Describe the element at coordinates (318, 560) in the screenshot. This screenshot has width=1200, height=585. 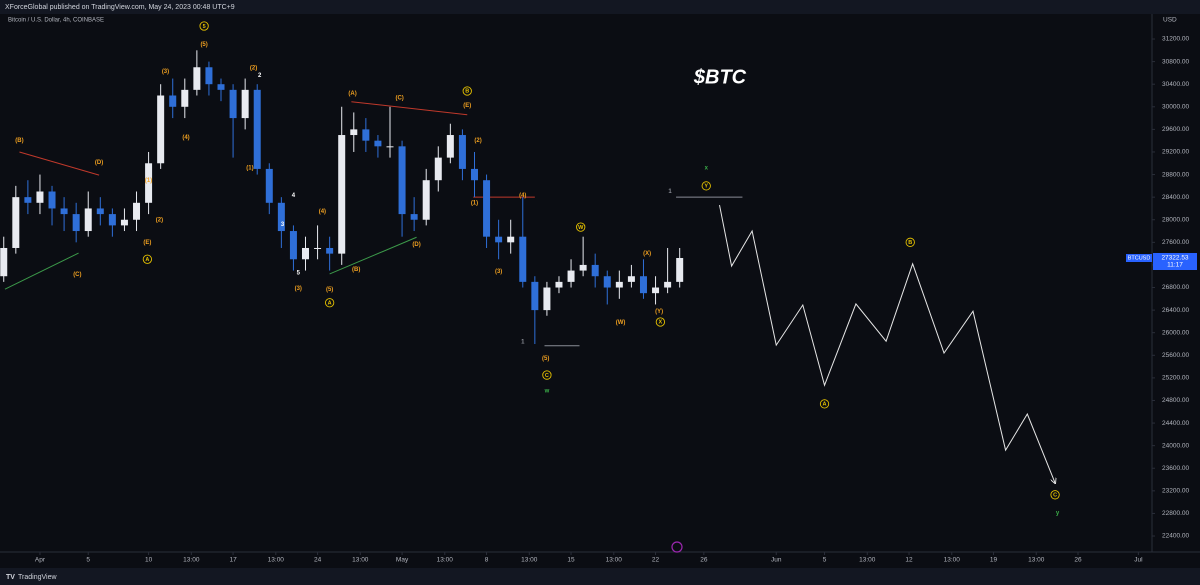
I see `x-tick-label: 24` at that location.